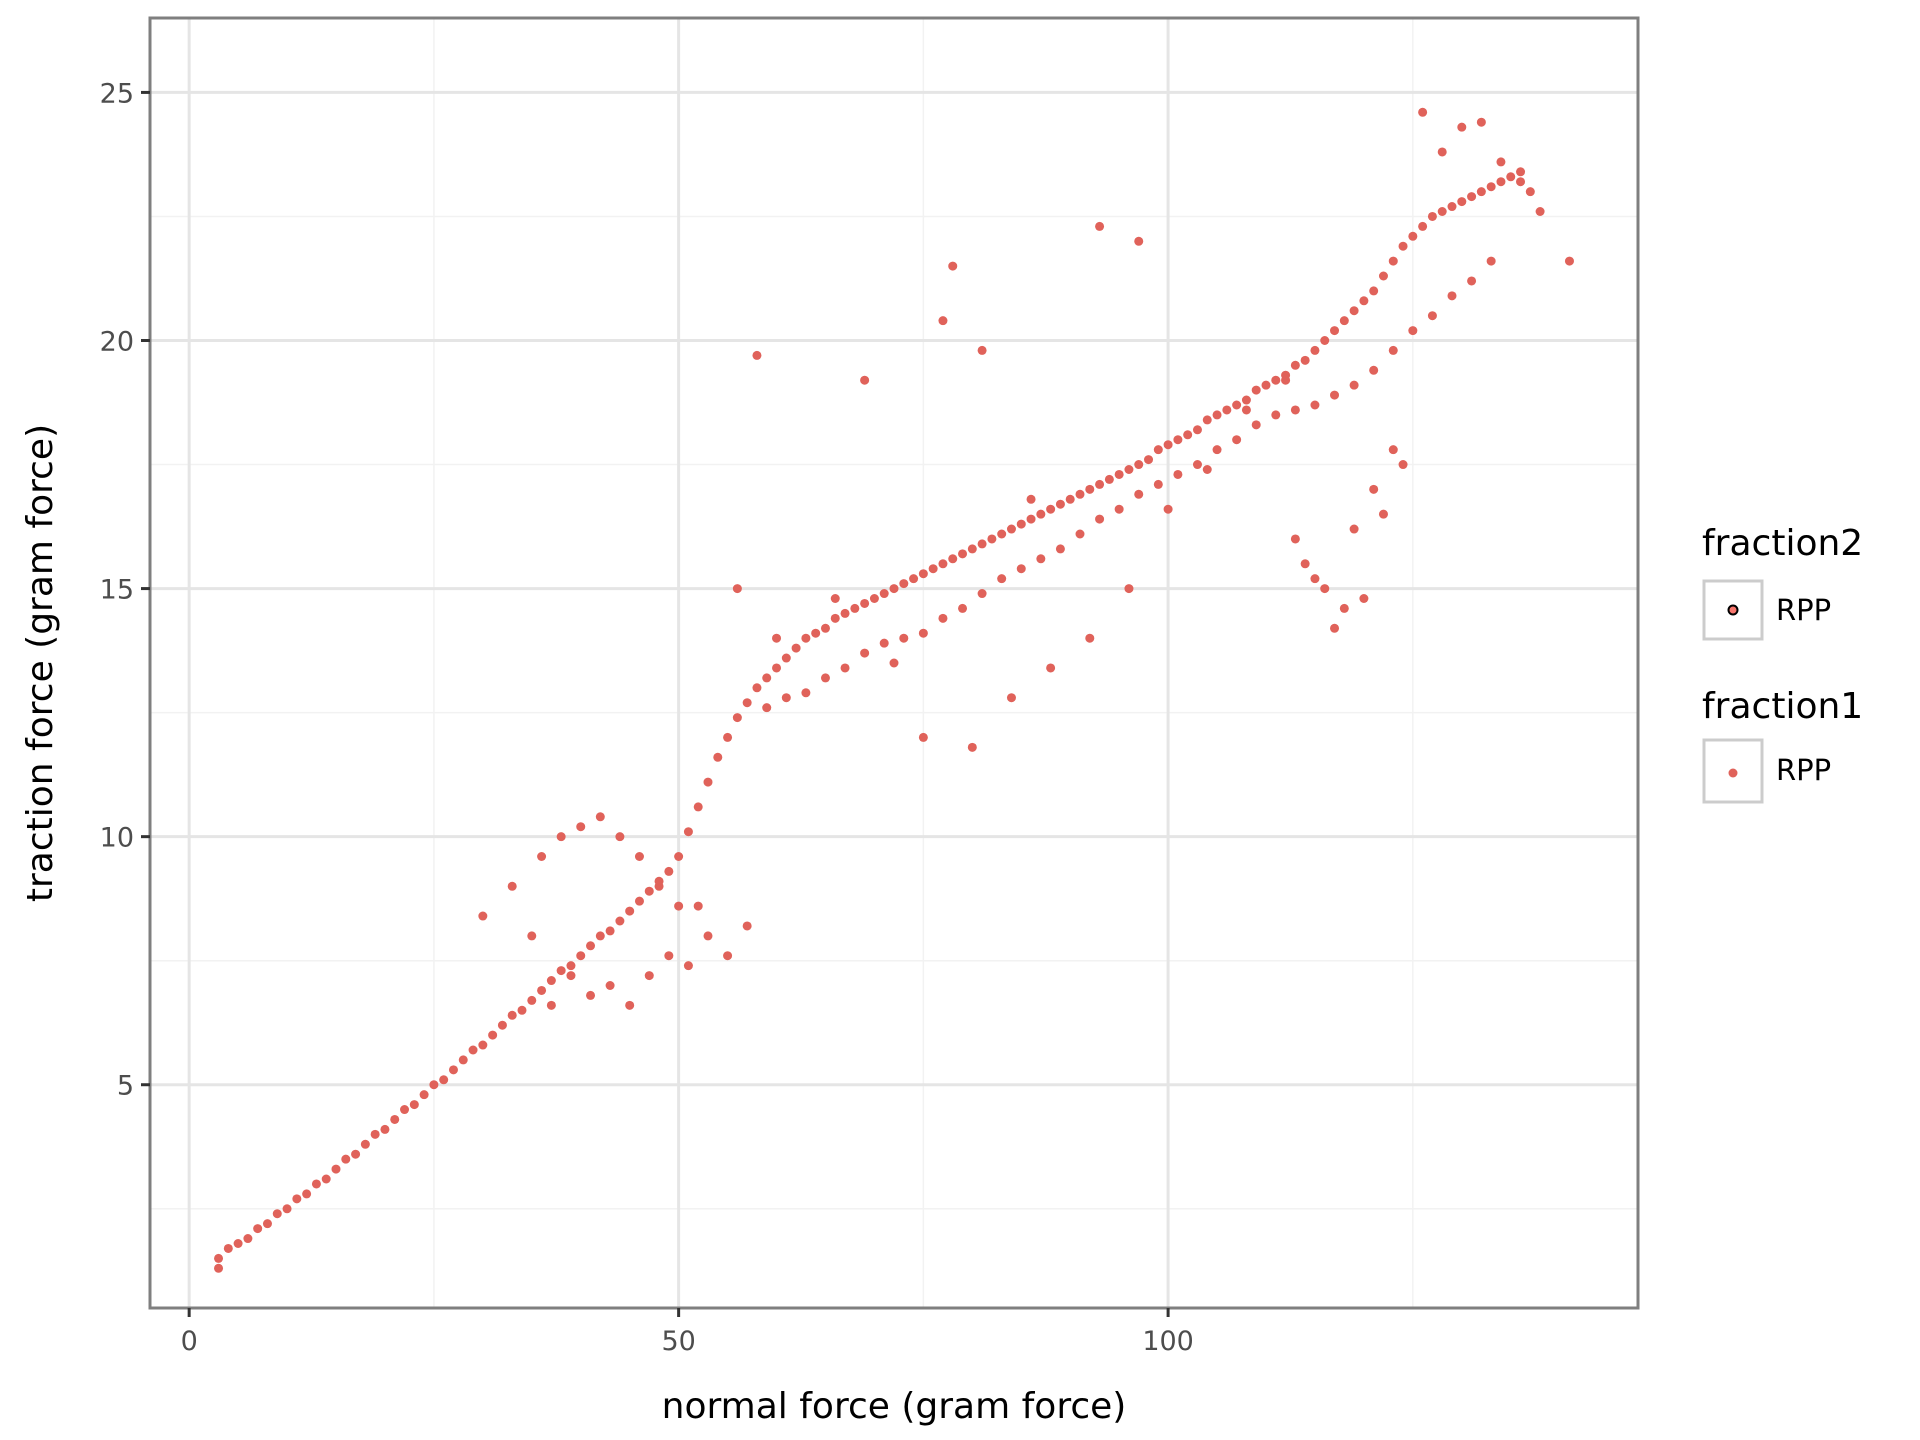 The height and width of the screenshot is (1440, 1920). I want to click on legend: fraction2 RPP fraction1 RPP, so click(1782, 663).